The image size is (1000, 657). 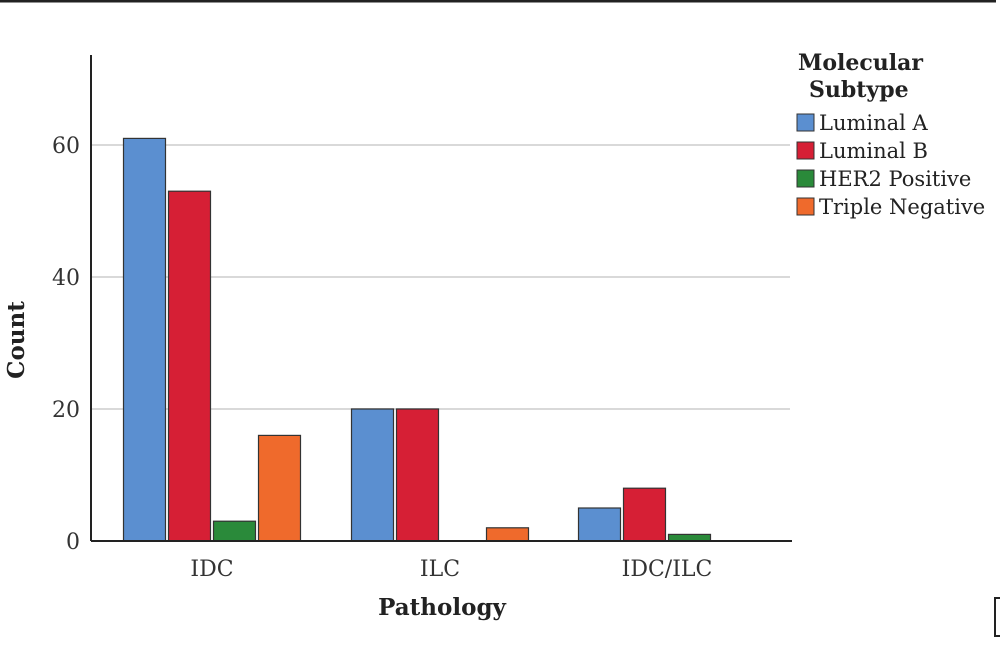 I want to click on y-tick-label: 40, so click(x=66, y=278).